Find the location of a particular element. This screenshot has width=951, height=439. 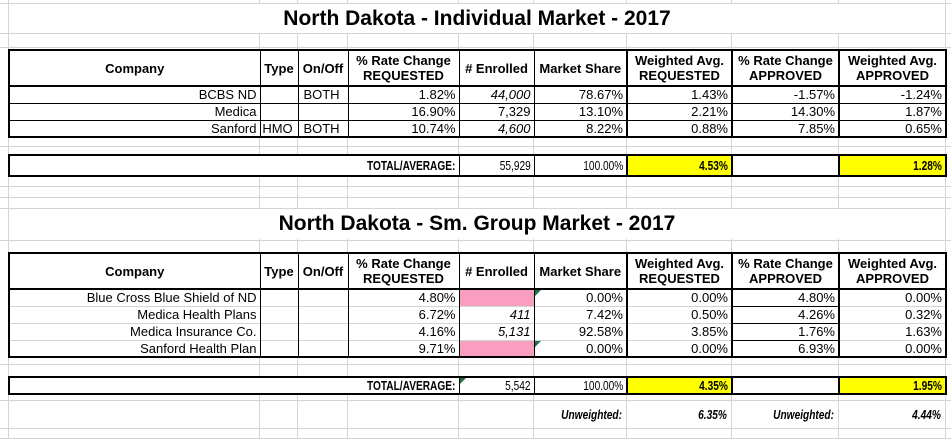

cell-rate_requested: 4.16% is located at coordinates (403, 331).